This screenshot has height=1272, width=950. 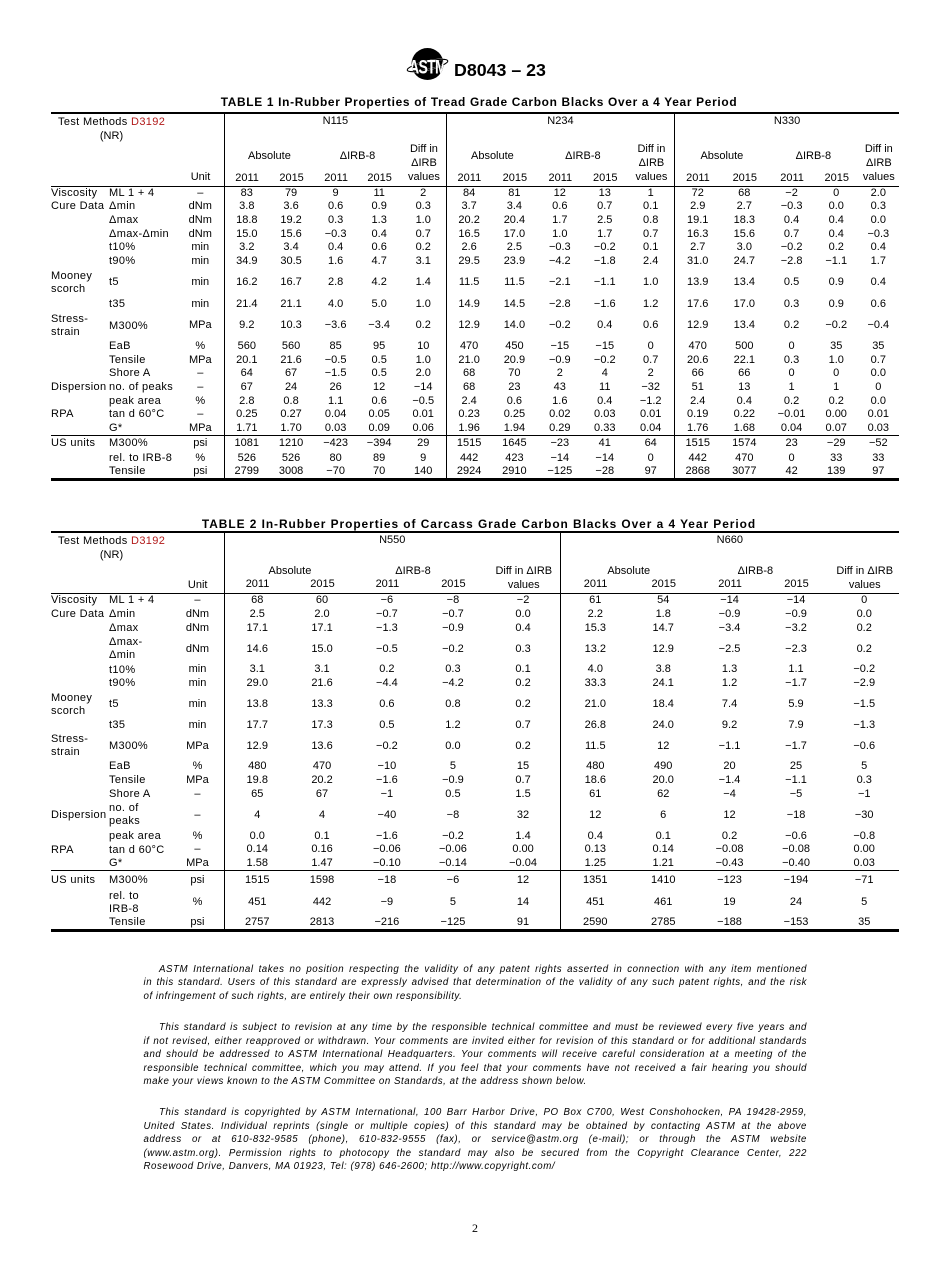 I want to click on svg-text: ASTM, so click(x=427, y=66).